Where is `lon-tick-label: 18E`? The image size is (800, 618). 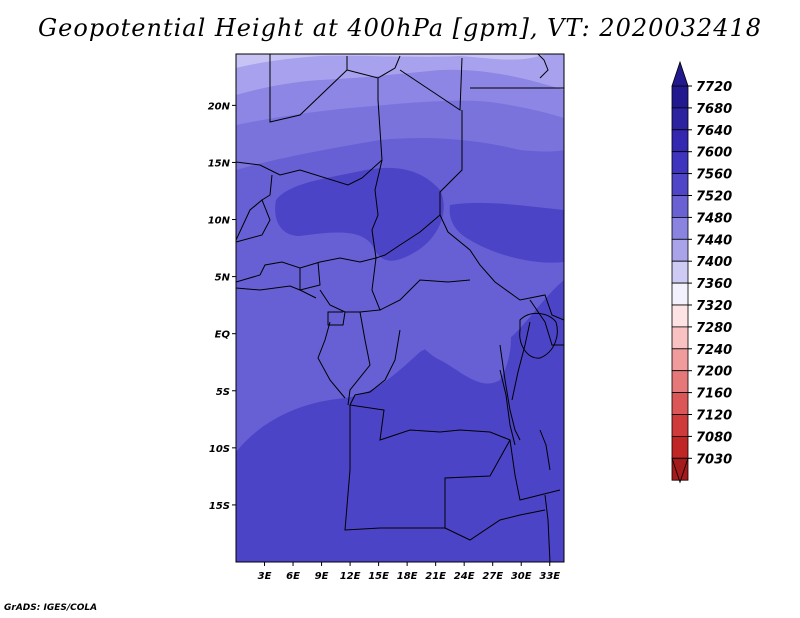 lon-tick-label: 18E is located at coordinates (407, 576).